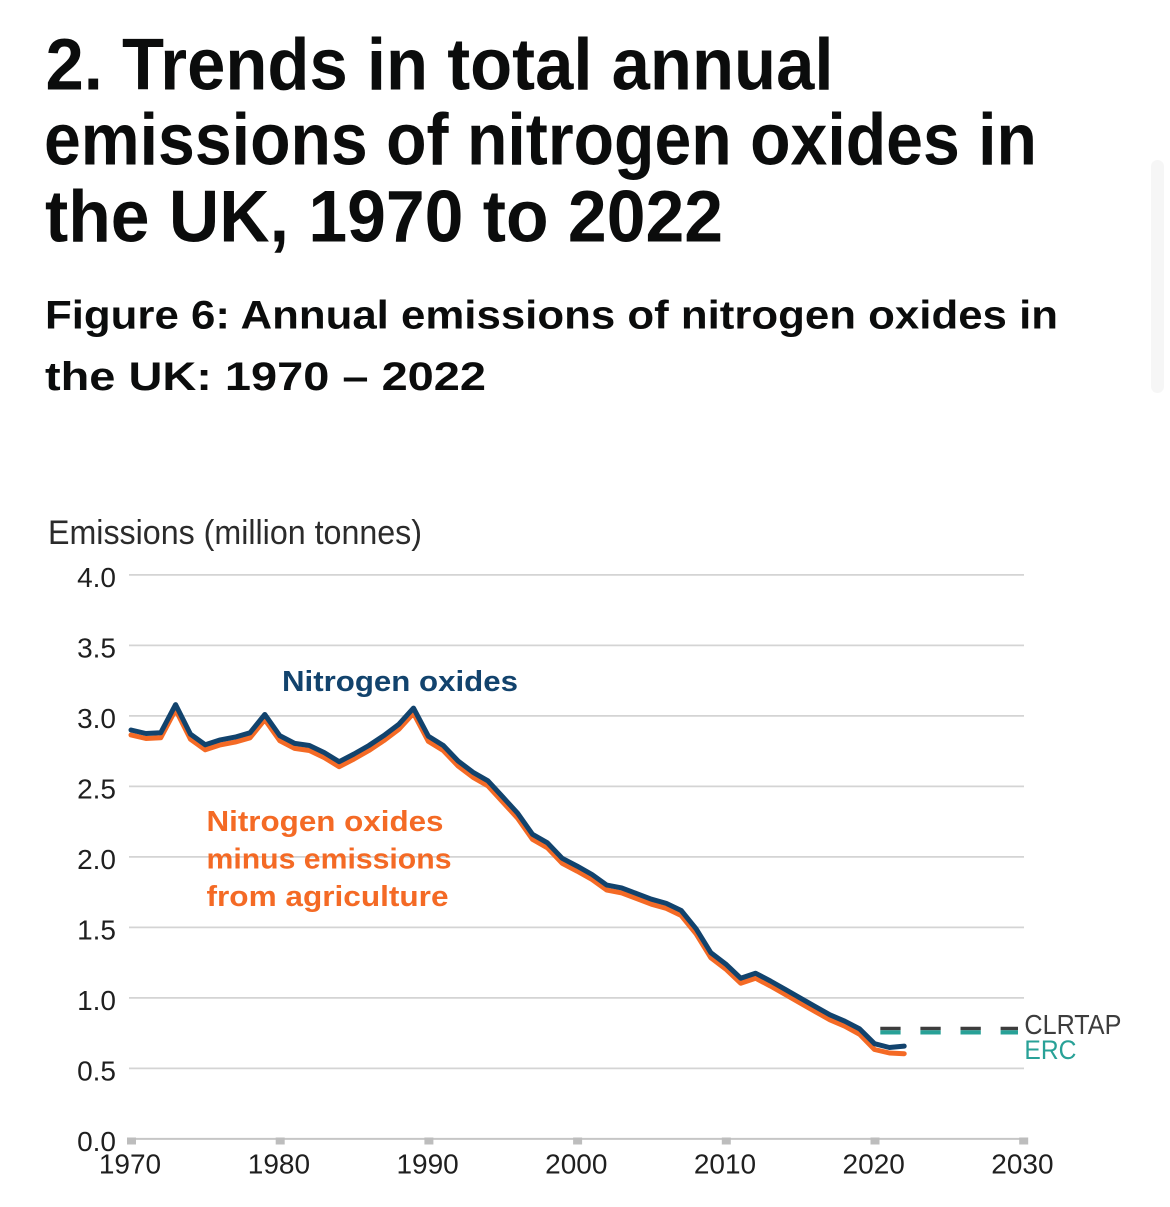  What do you see at coordinates (96, 859) in the screenshot?
I see `svg-text: 2.0` at bounding box center [96, 859].